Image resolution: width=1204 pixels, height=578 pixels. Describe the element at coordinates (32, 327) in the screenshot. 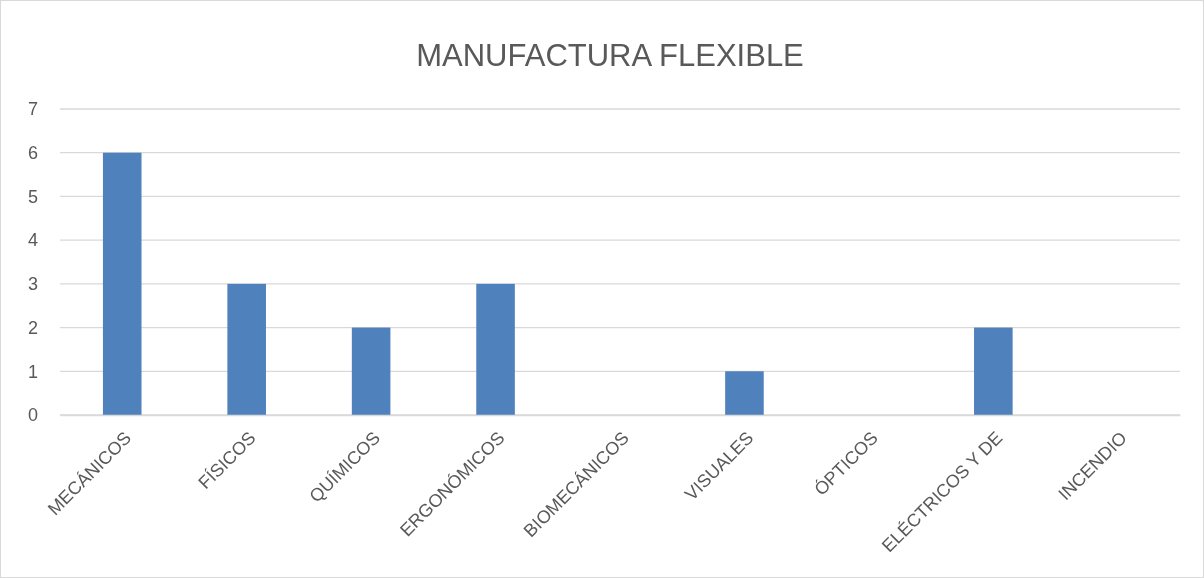

I see `y-tick-label: 2` at that location.